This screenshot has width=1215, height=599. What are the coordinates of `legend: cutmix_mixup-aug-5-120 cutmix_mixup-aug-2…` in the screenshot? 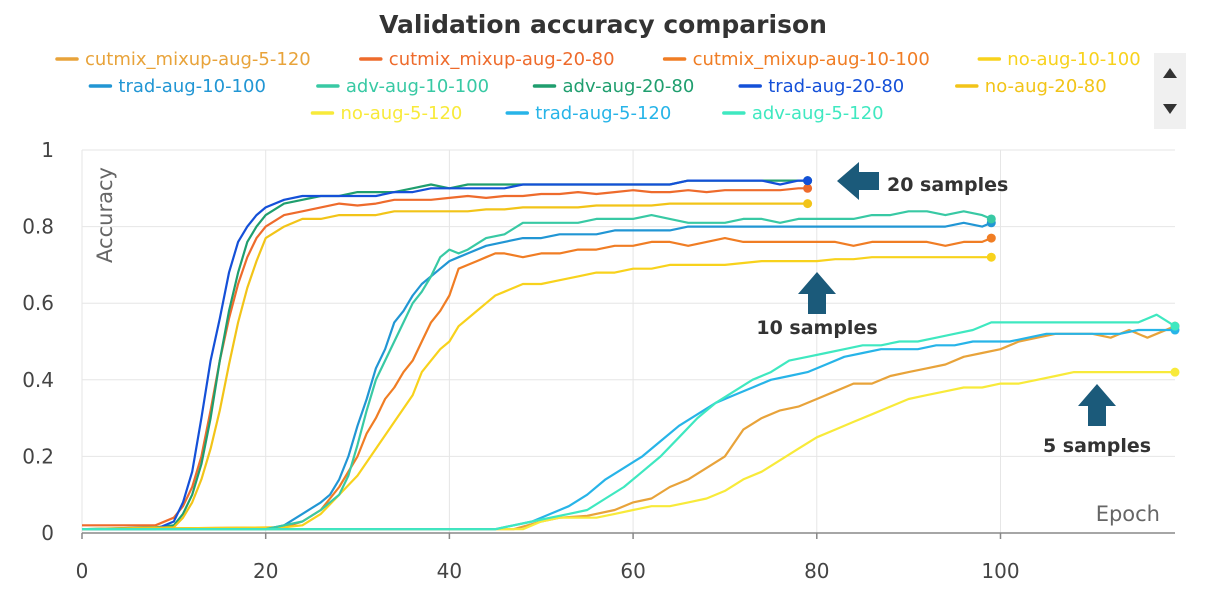 It's located at (598, 86).